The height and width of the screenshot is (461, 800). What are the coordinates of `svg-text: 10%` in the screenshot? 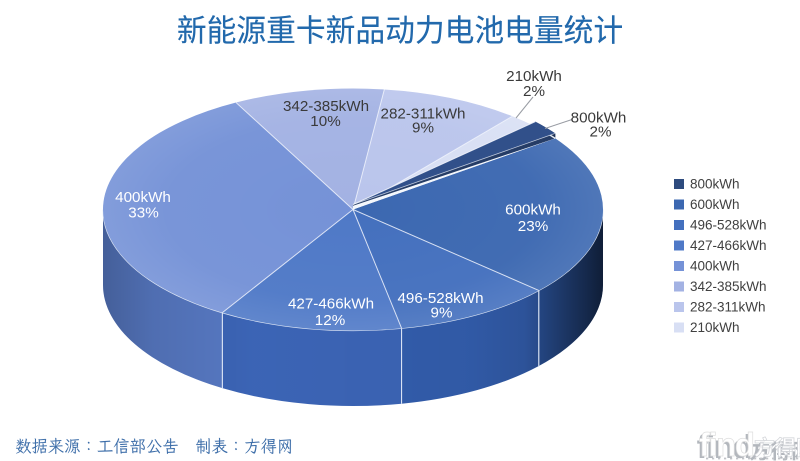 It's located at (325, 121).